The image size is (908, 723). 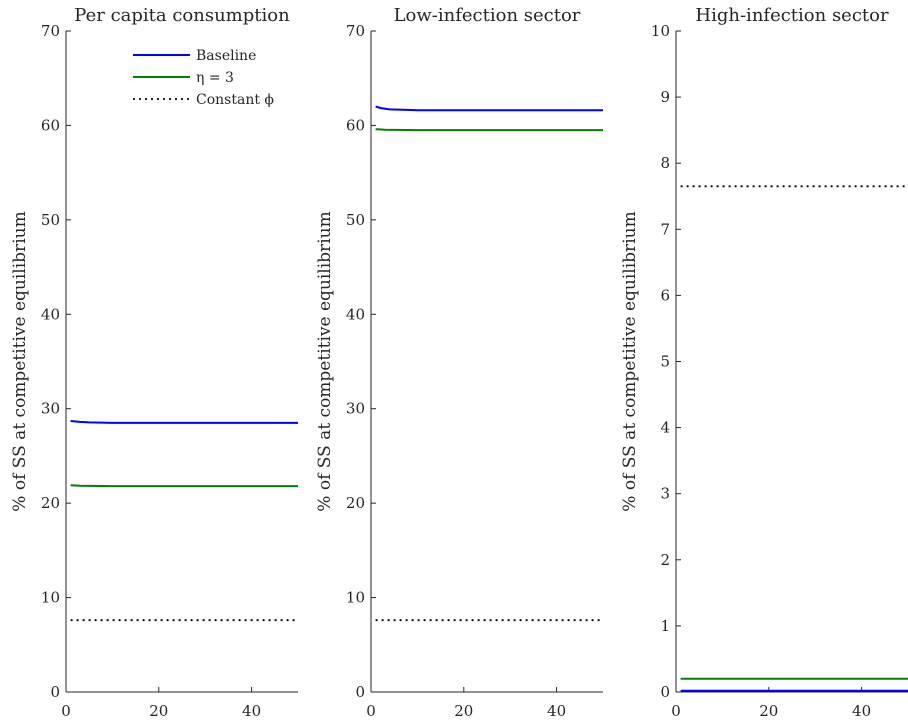 I want to click on y-tick-label: 6, so click(x=665, y=295).